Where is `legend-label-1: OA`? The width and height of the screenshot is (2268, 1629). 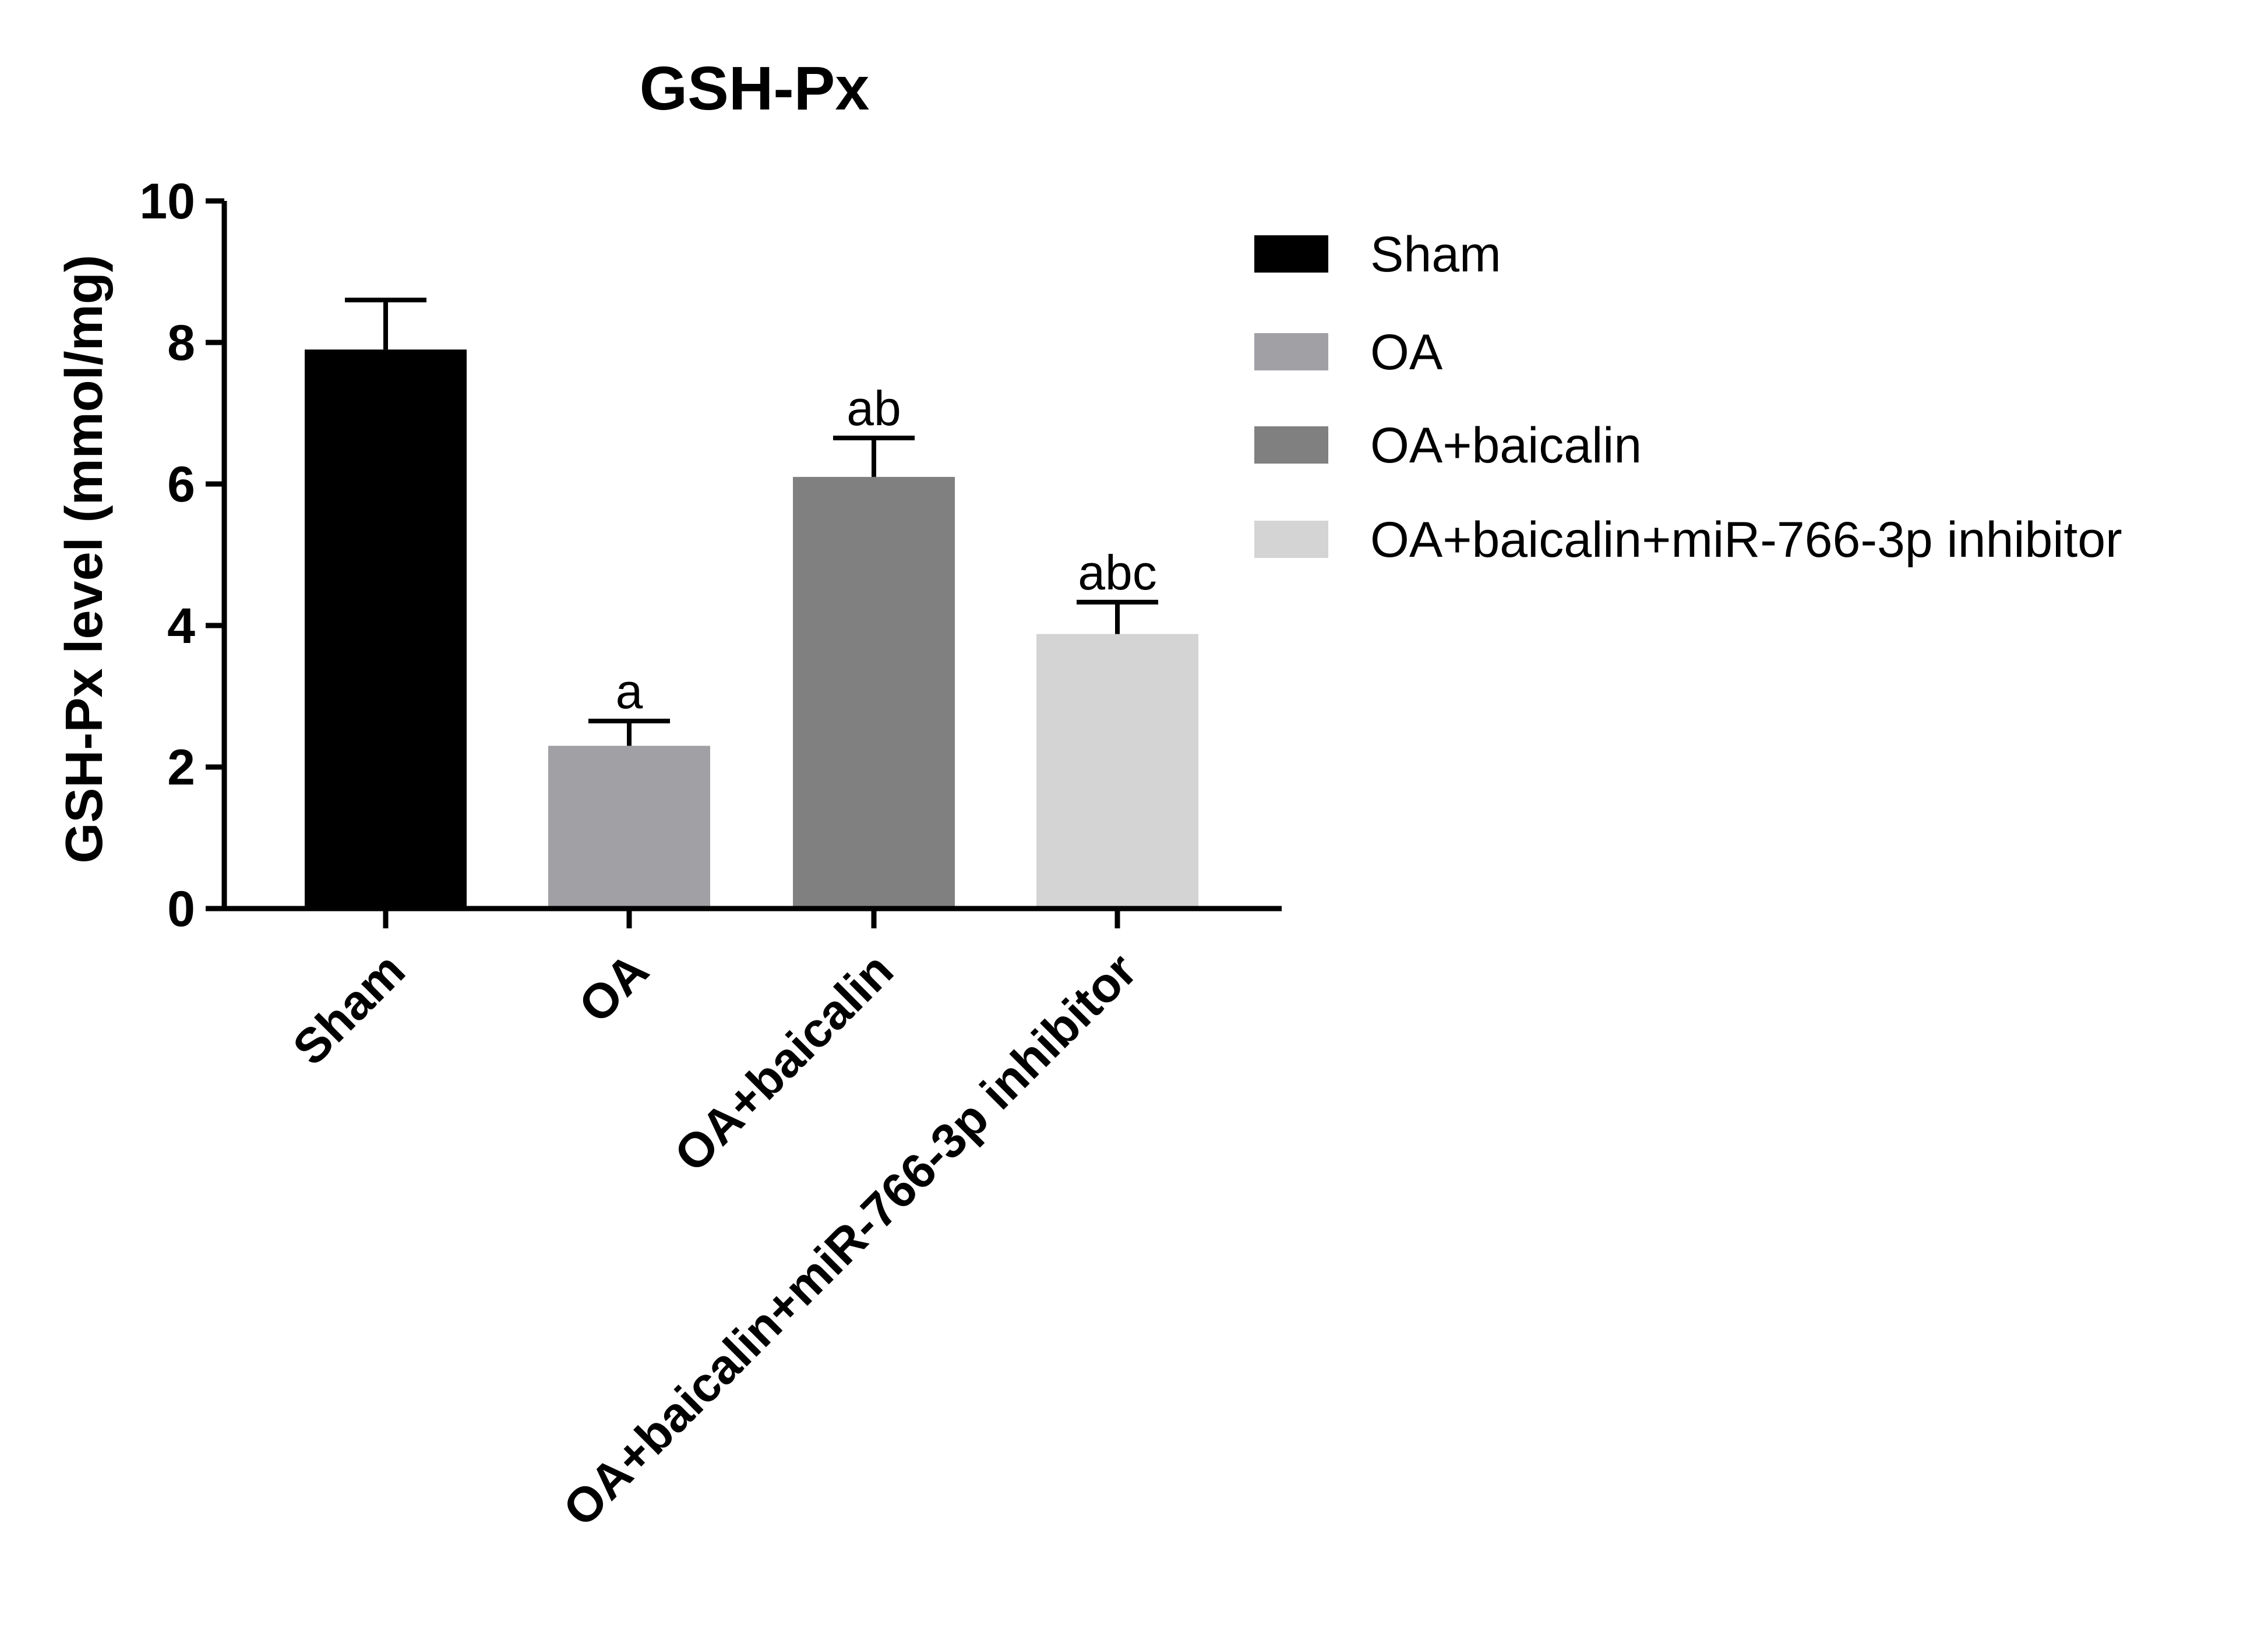
legend-label-1: OA is located at coordinates (1406, 352).